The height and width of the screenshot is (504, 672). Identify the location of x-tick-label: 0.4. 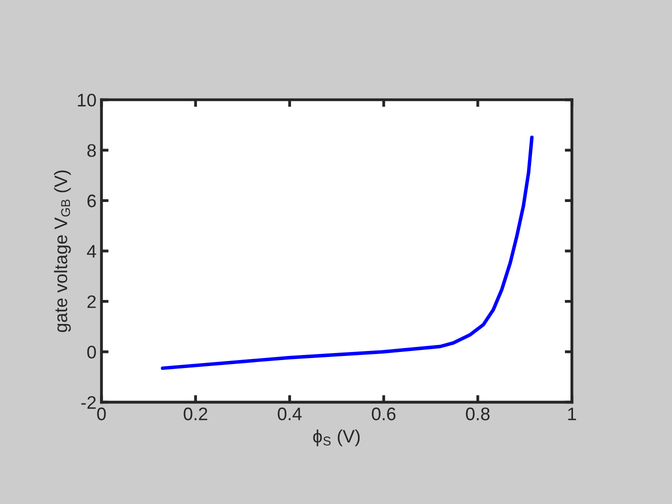
(290, 414).